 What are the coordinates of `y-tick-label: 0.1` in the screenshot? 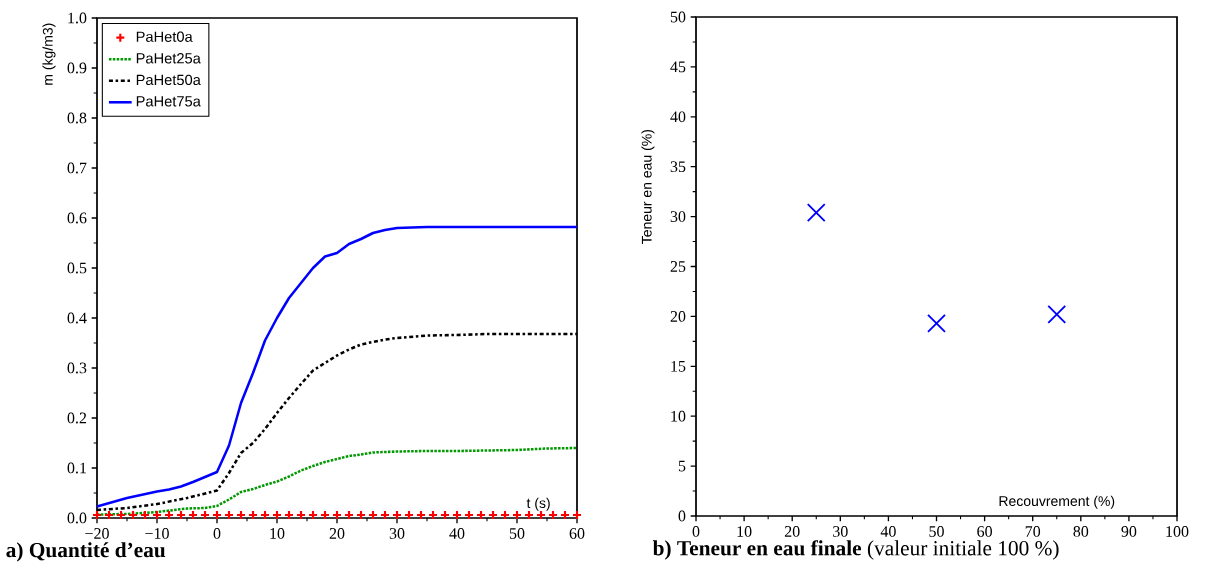 It's located at (76, 468).